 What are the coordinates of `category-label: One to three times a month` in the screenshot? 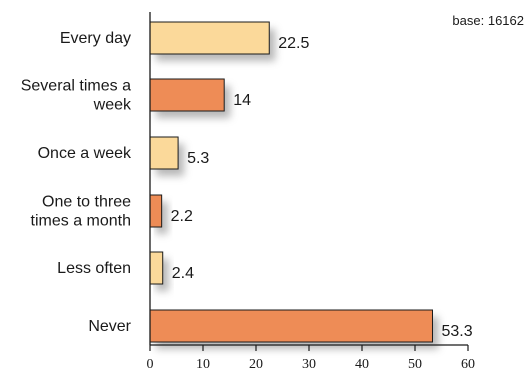 It's located at (81, 212).